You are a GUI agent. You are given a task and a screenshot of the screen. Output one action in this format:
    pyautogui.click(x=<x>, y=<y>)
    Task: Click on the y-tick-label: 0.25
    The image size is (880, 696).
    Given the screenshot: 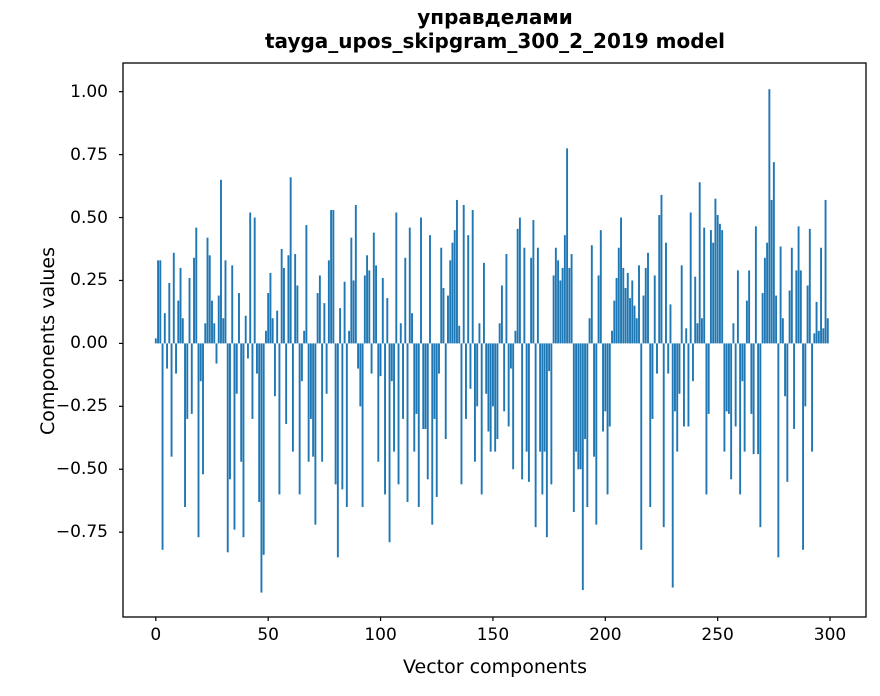 What is the action you would take?
    pyautogui.click(x=89, y=280)
    